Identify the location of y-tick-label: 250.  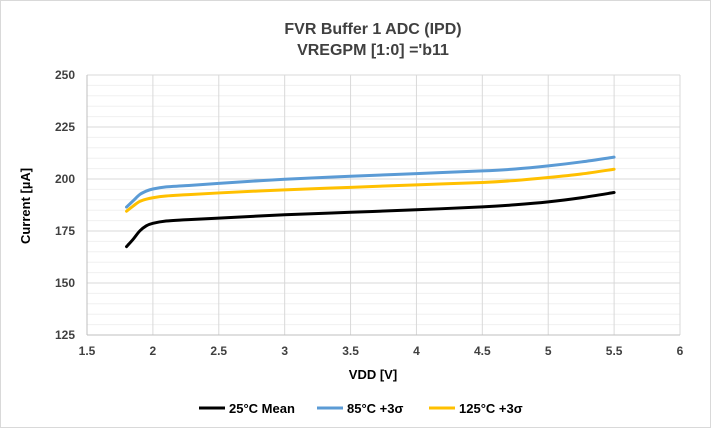
(65, 75).